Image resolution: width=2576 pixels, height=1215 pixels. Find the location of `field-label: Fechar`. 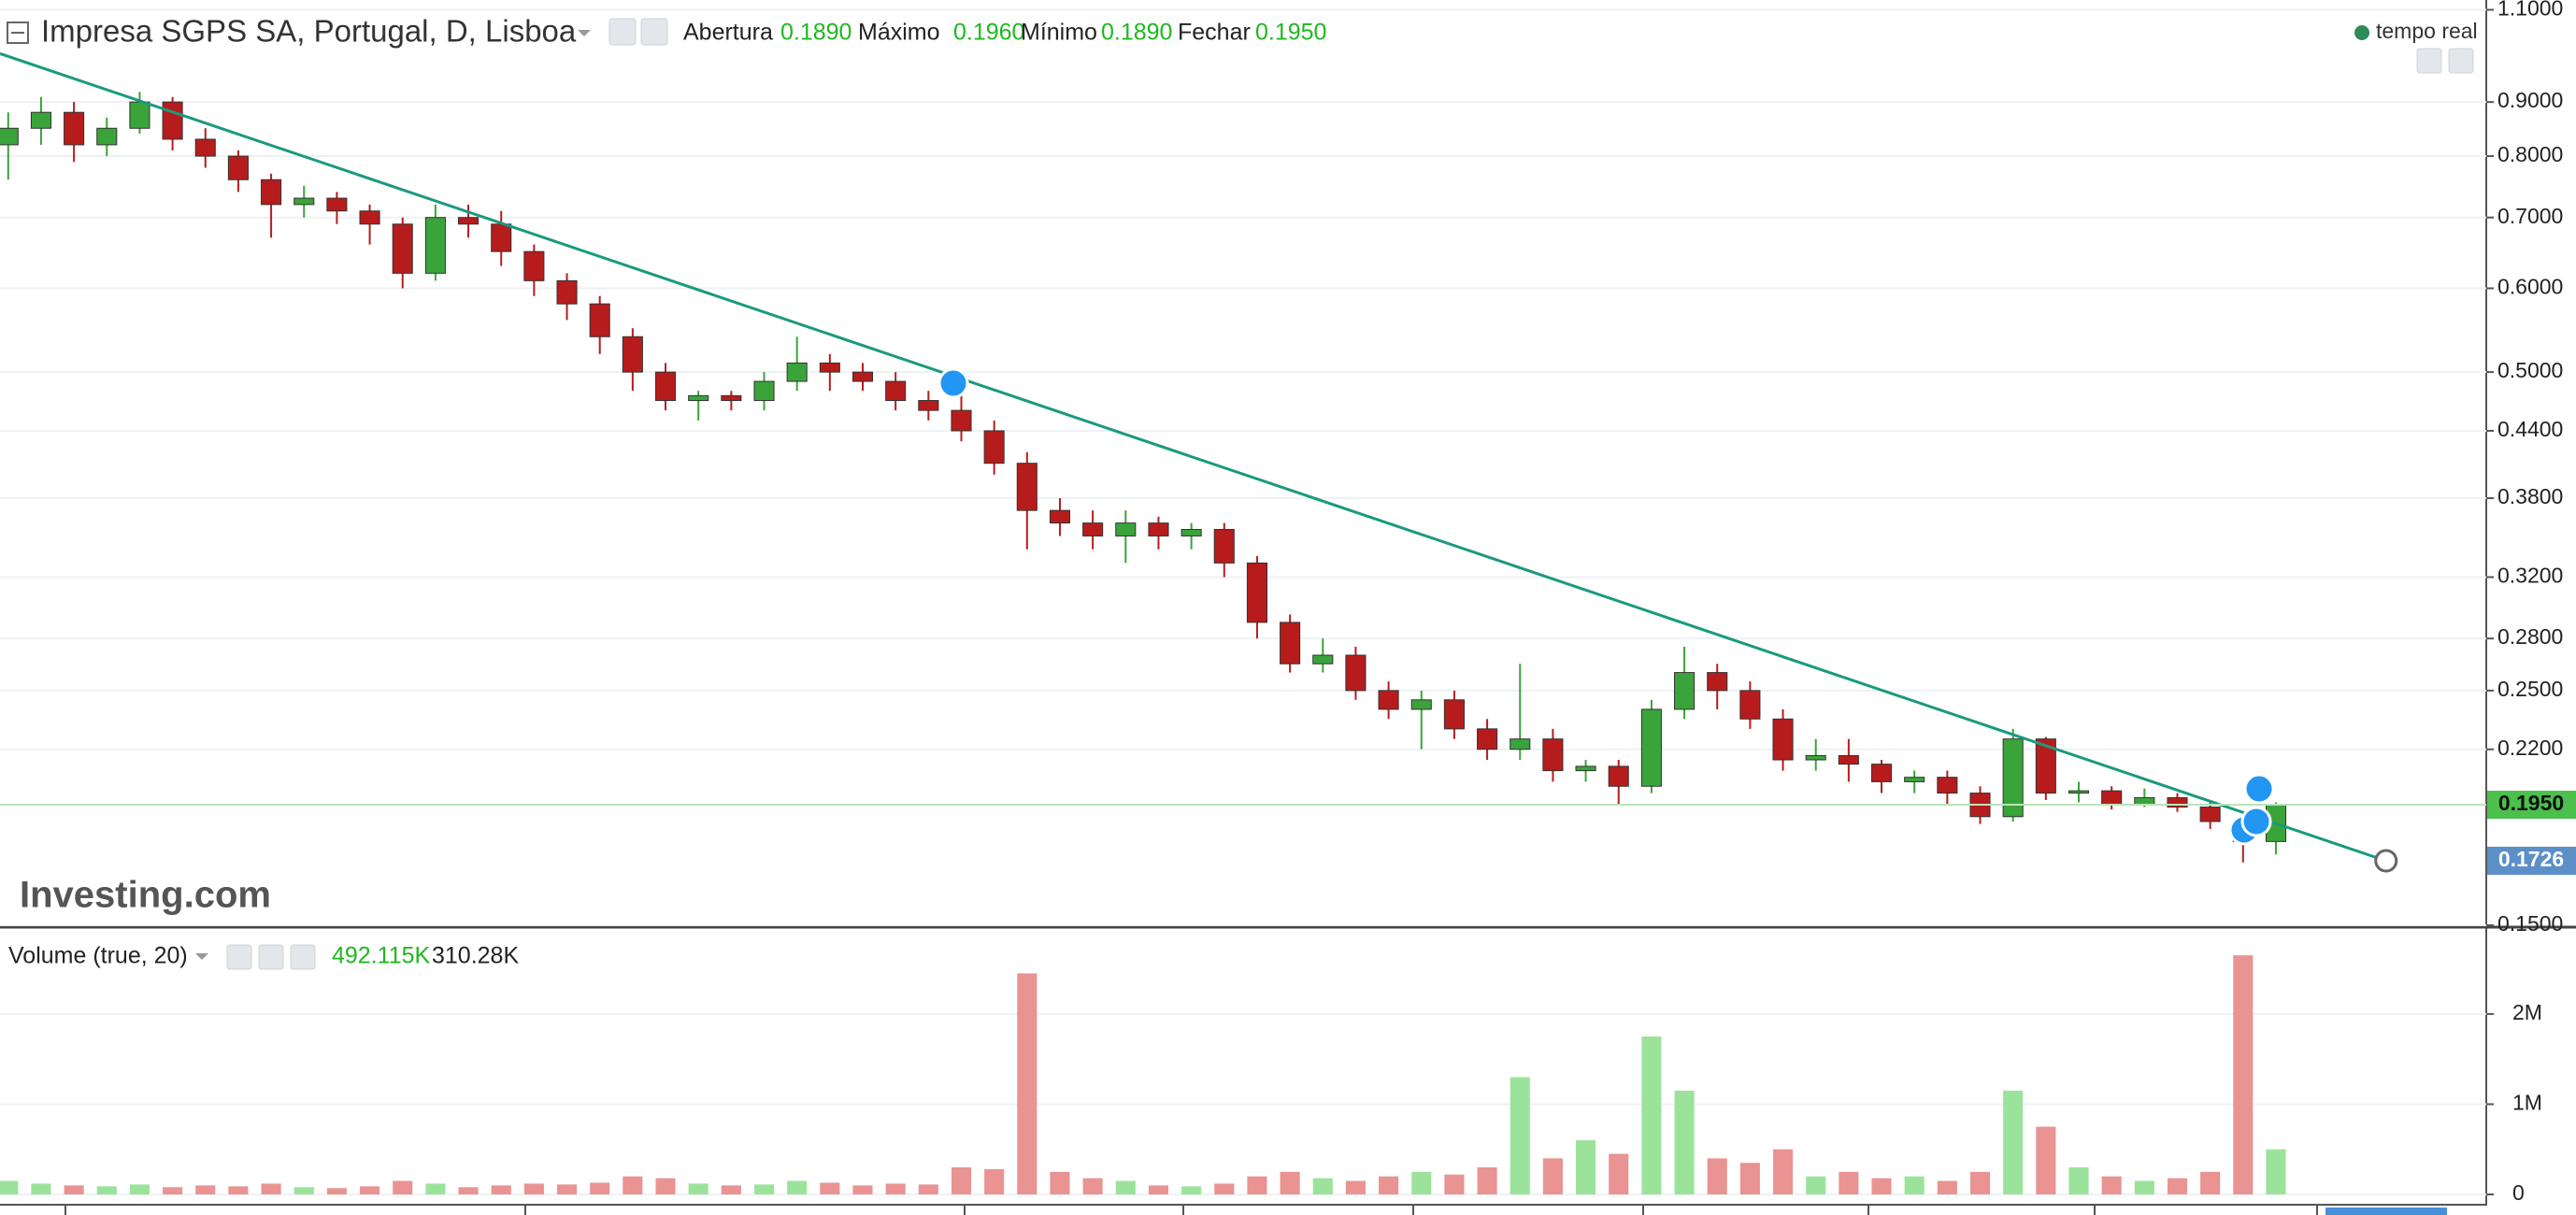

field-label: Fechar is located at coordinates (1214, 33).